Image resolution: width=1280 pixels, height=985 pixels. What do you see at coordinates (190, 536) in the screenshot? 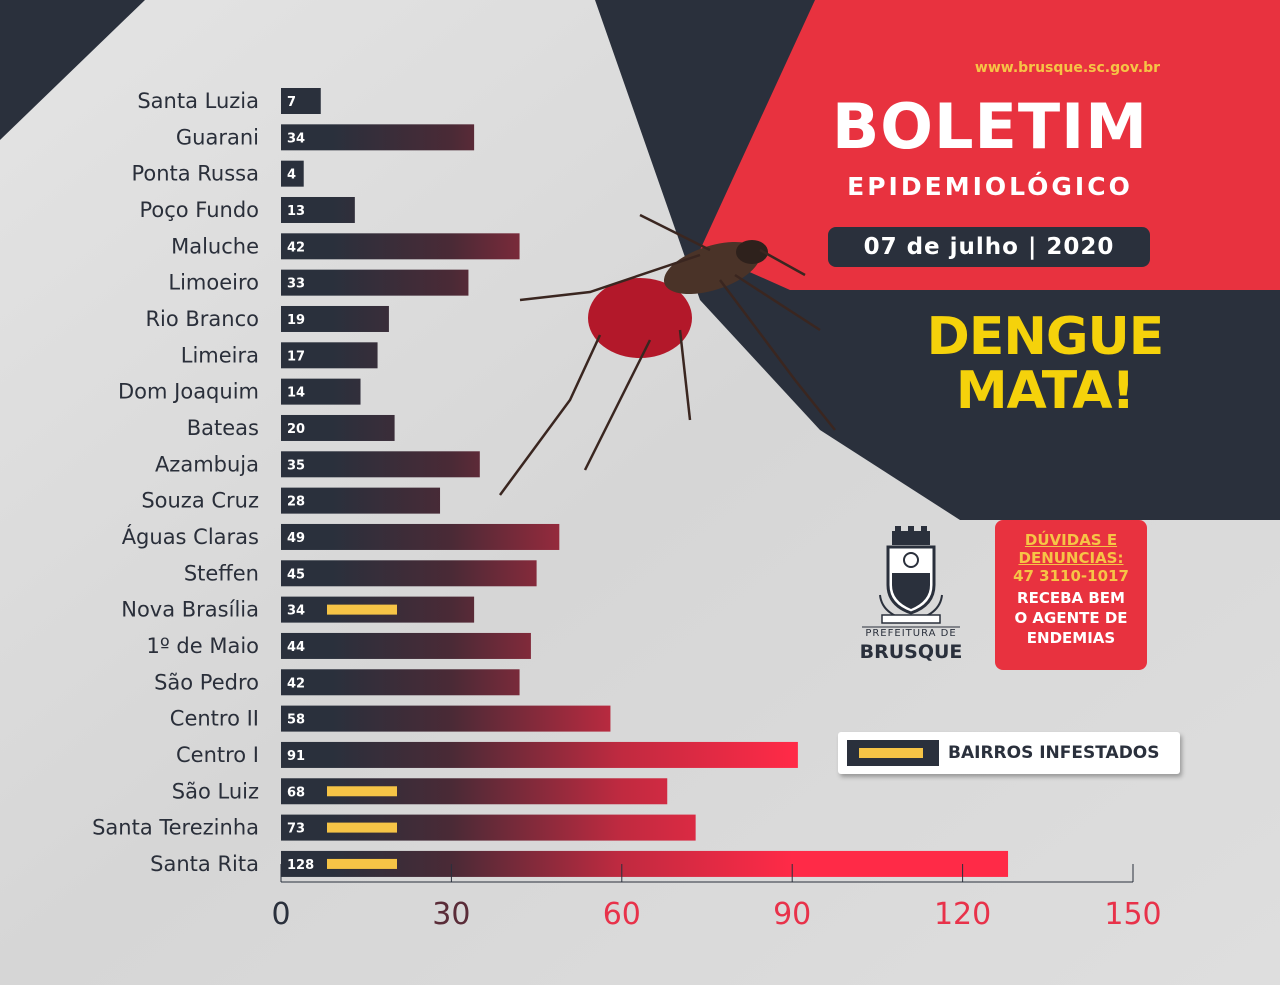
I see `category-label: Águas Claras` at bounding box center [190, 536].